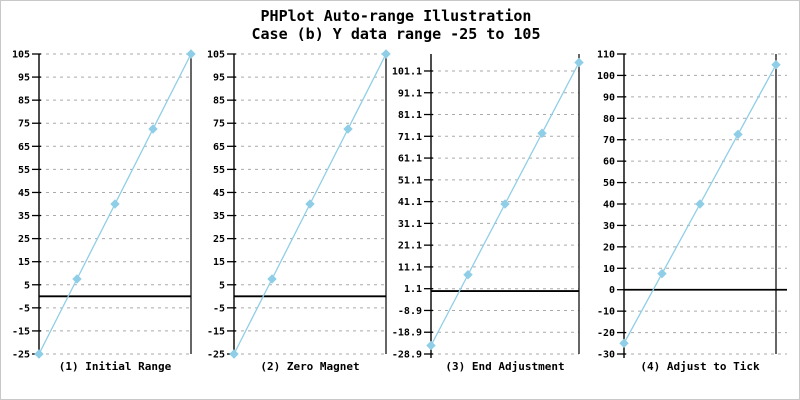 This screenshot has height=400, width=800. What do you see at coordinates (609, 162) in the screenshot?
I see `y-tick-label: 60` at bounding box center [609, 162].